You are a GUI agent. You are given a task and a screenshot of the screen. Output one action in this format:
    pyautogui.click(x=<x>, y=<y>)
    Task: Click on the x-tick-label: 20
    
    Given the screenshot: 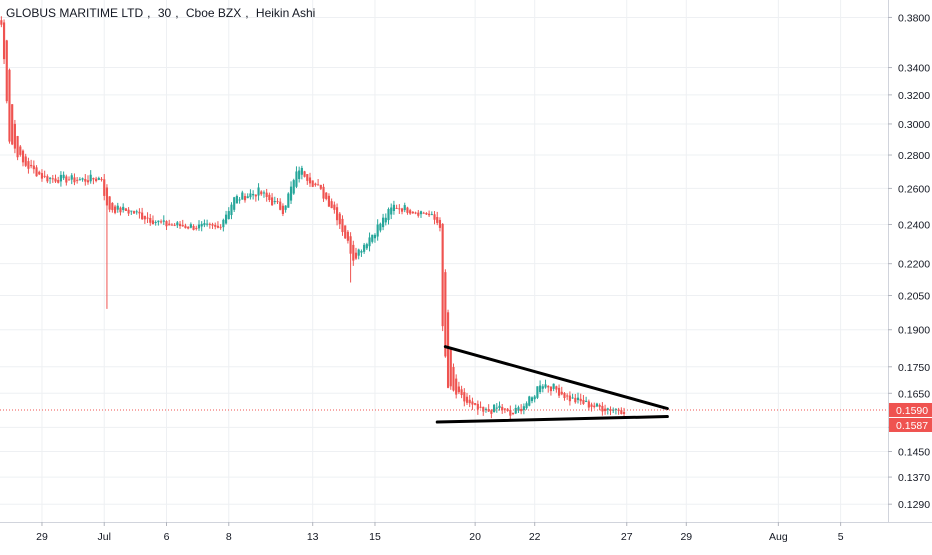 What is the action you would take?
    pyautogui.click(x=475, y=537)
    